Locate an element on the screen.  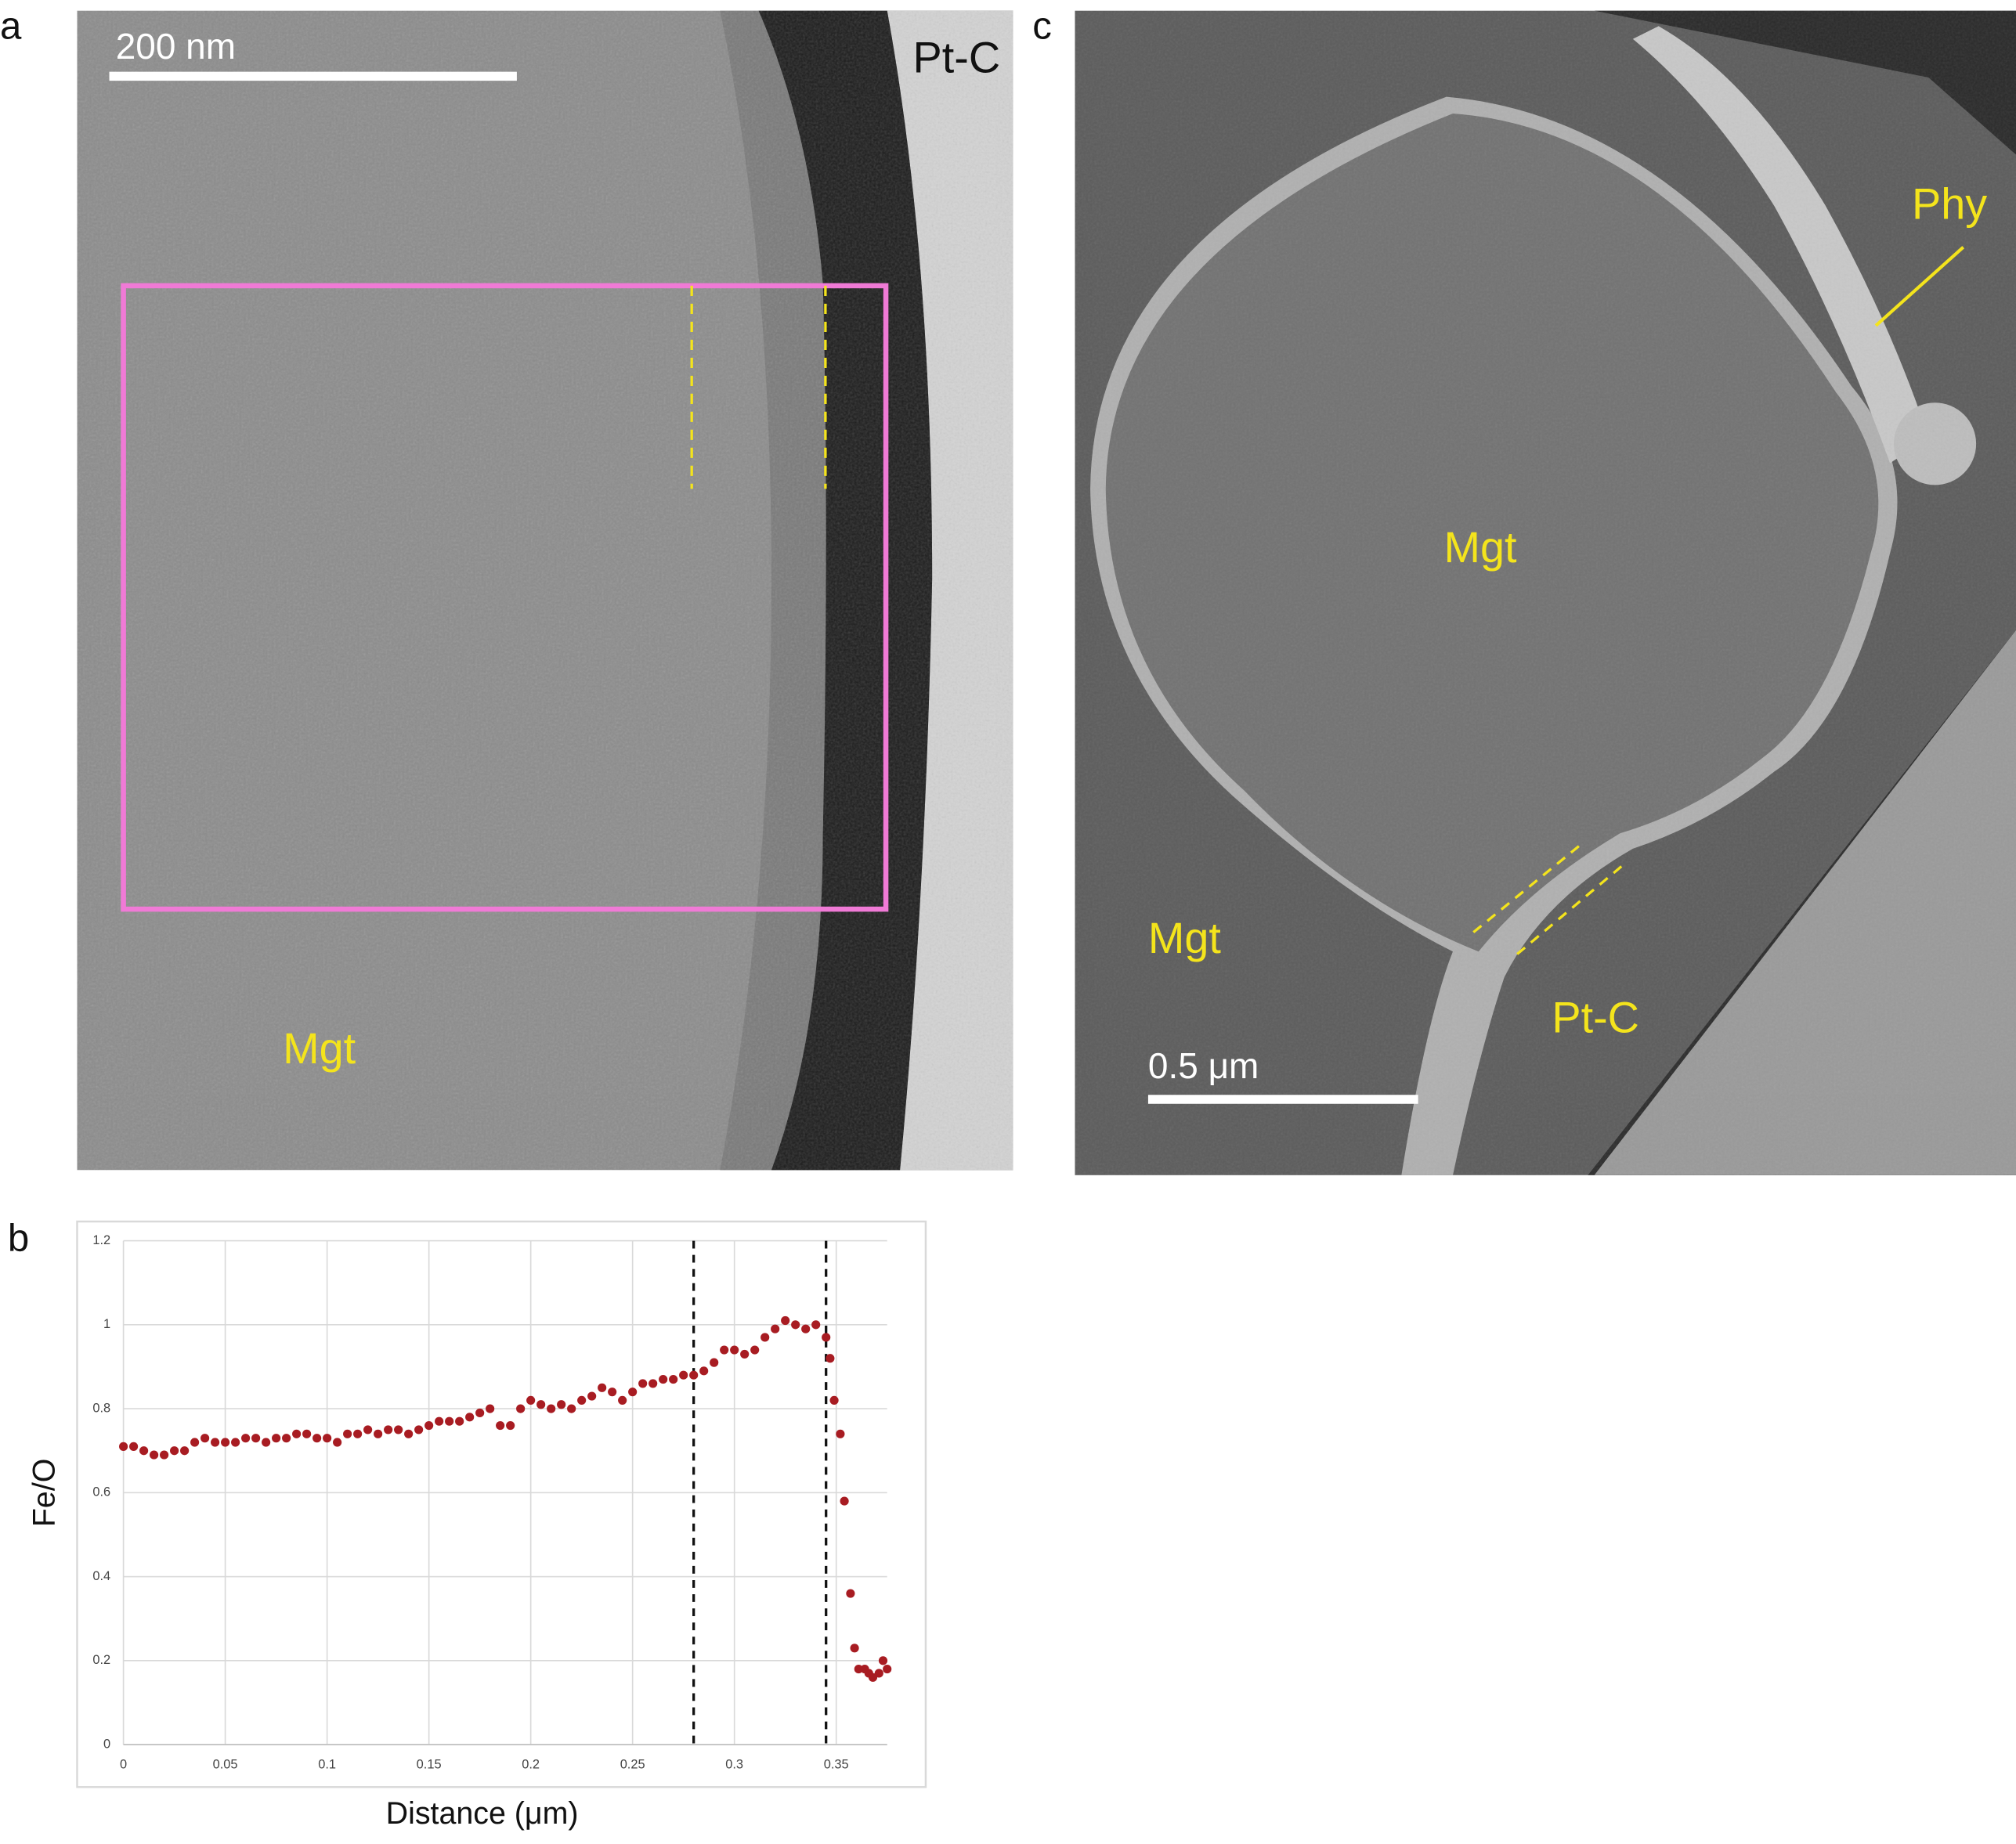
y-tick-label: 1 is located at coordinates (106, 1324).